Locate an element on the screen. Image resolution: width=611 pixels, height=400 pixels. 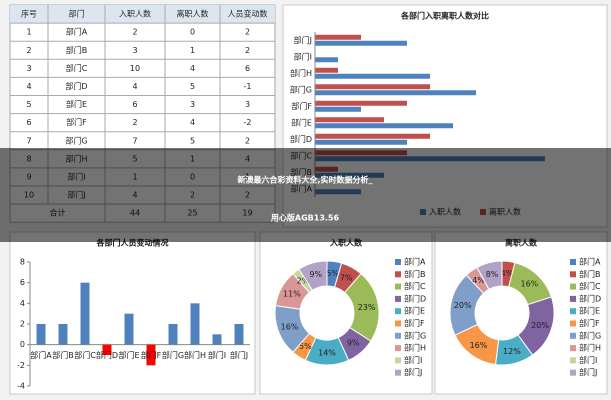
legend-label: 部门G is located at coordinates (415, 335).